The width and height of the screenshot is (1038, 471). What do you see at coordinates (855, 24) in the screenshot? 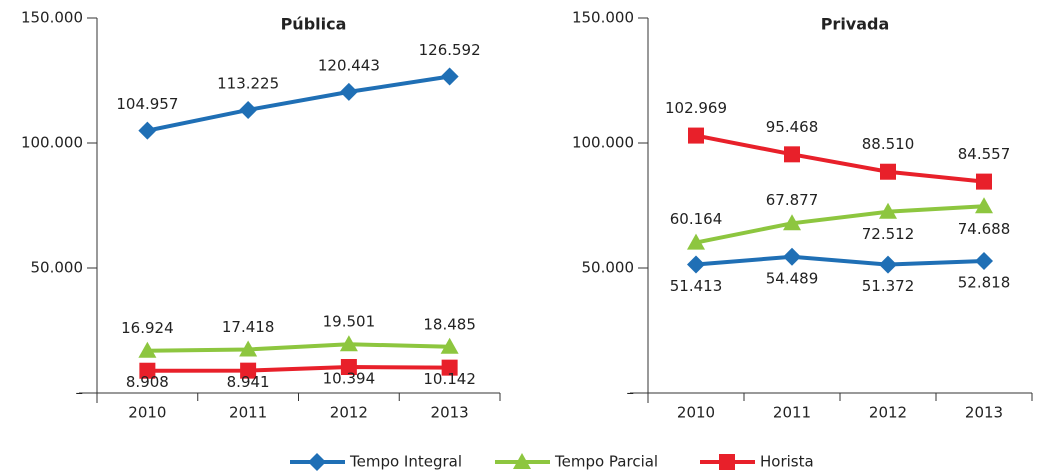
I see `chart-title: Privada` at bounding box center [855, 24].